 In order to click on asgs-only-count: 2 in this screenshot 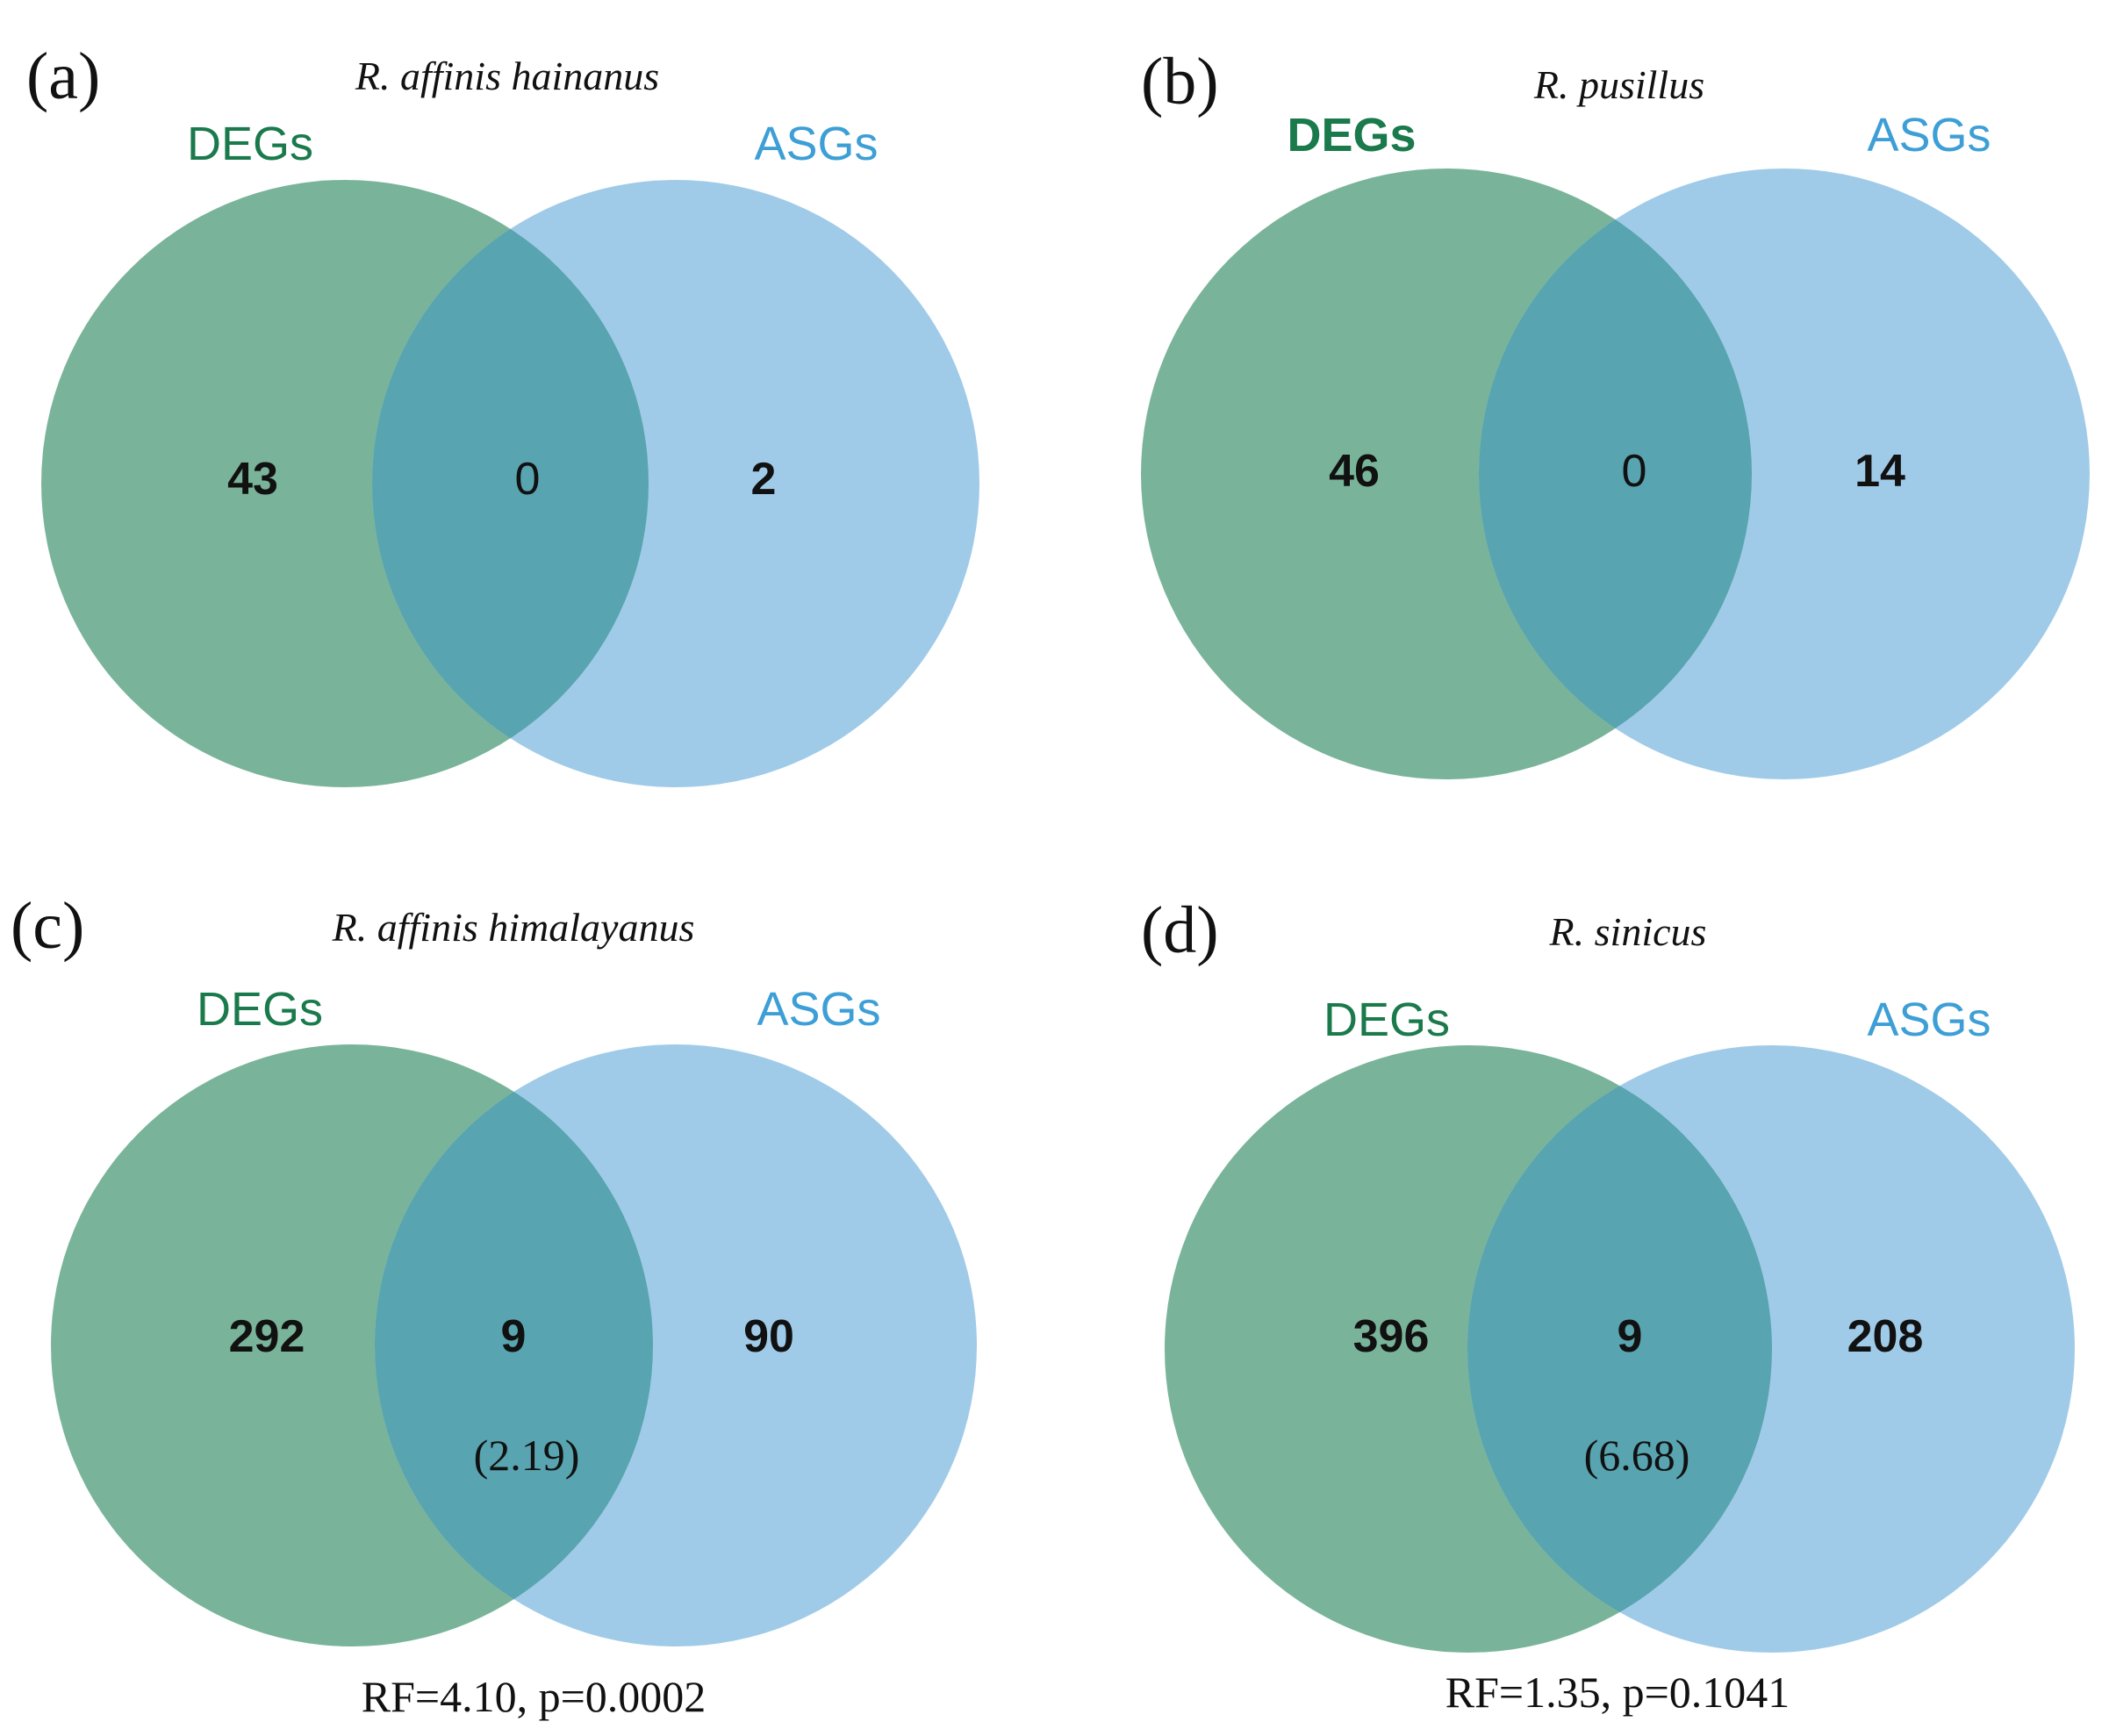, I will do `click(764, 480)`.